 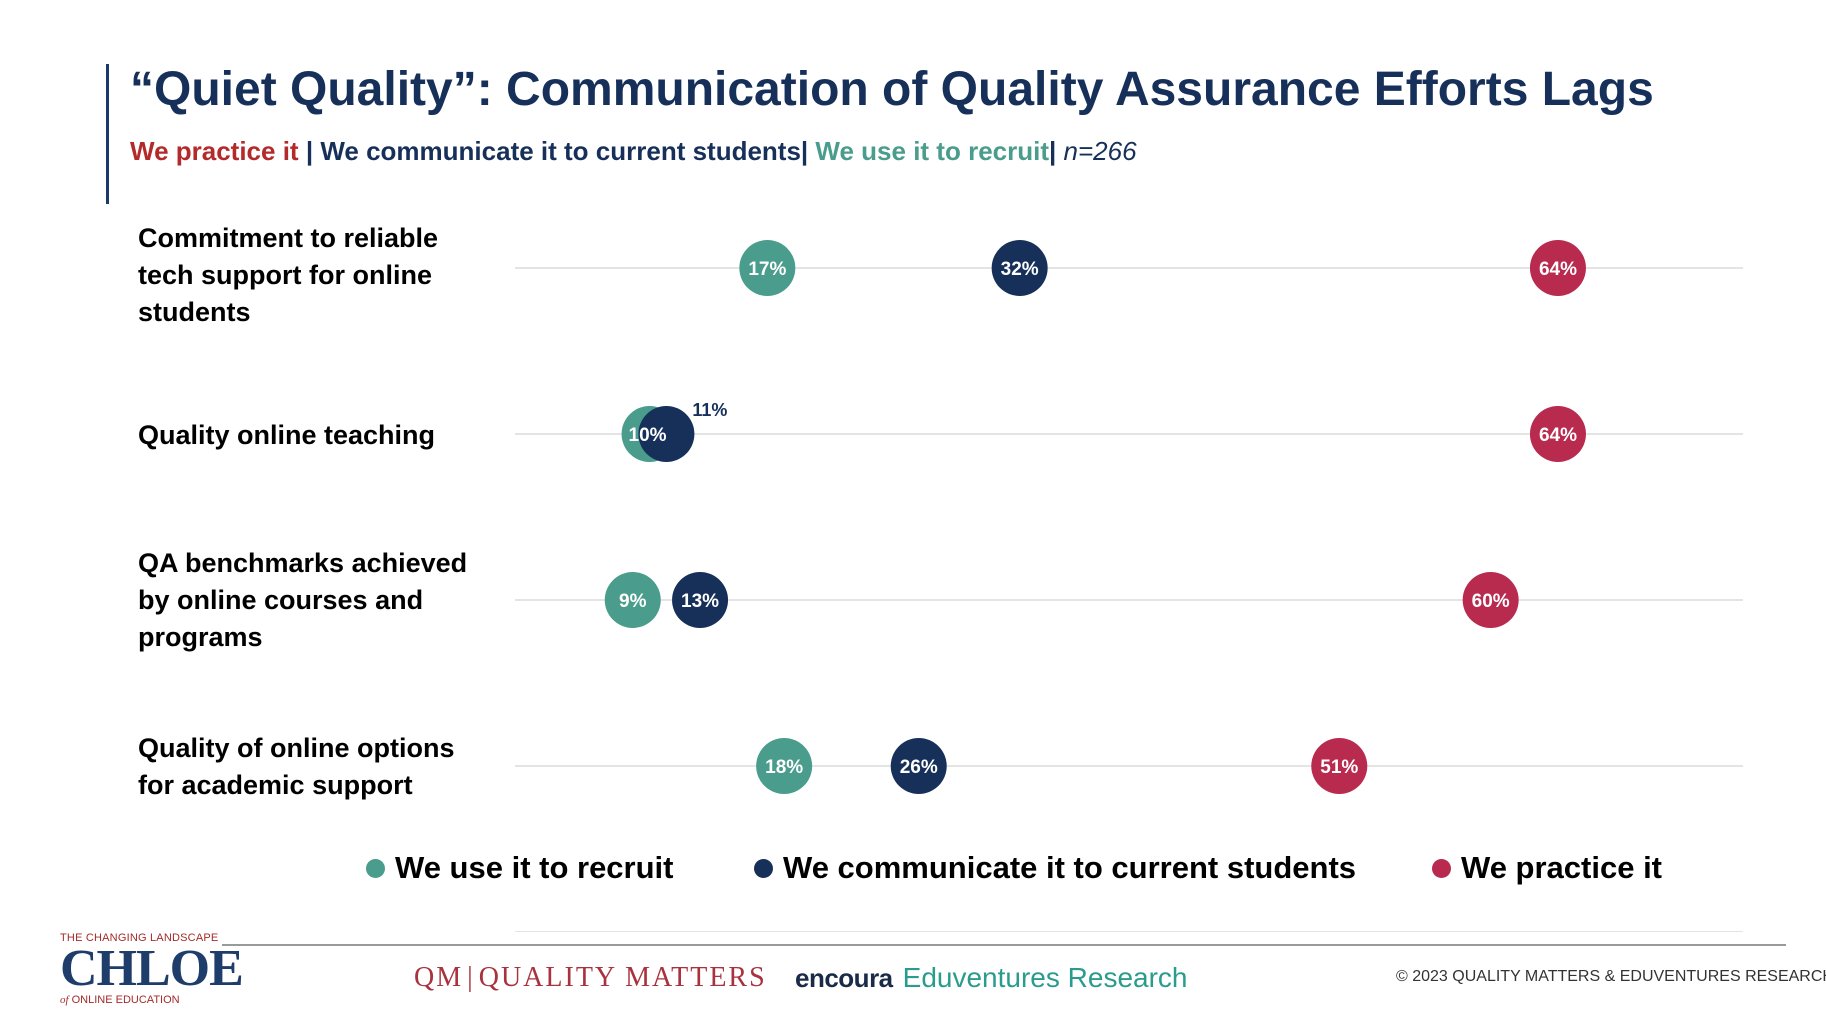 I want to click on data-label: 9%, so click(x=633, y=601).